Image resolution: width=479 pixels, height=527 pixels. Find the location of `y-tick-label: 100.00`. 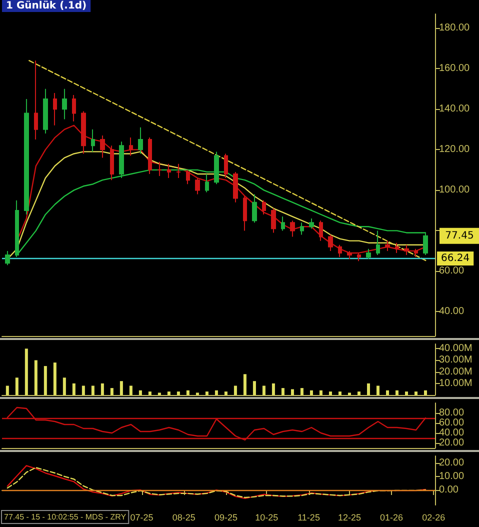

y-tick-label: 100.00 is located at coordinates (454, 190).